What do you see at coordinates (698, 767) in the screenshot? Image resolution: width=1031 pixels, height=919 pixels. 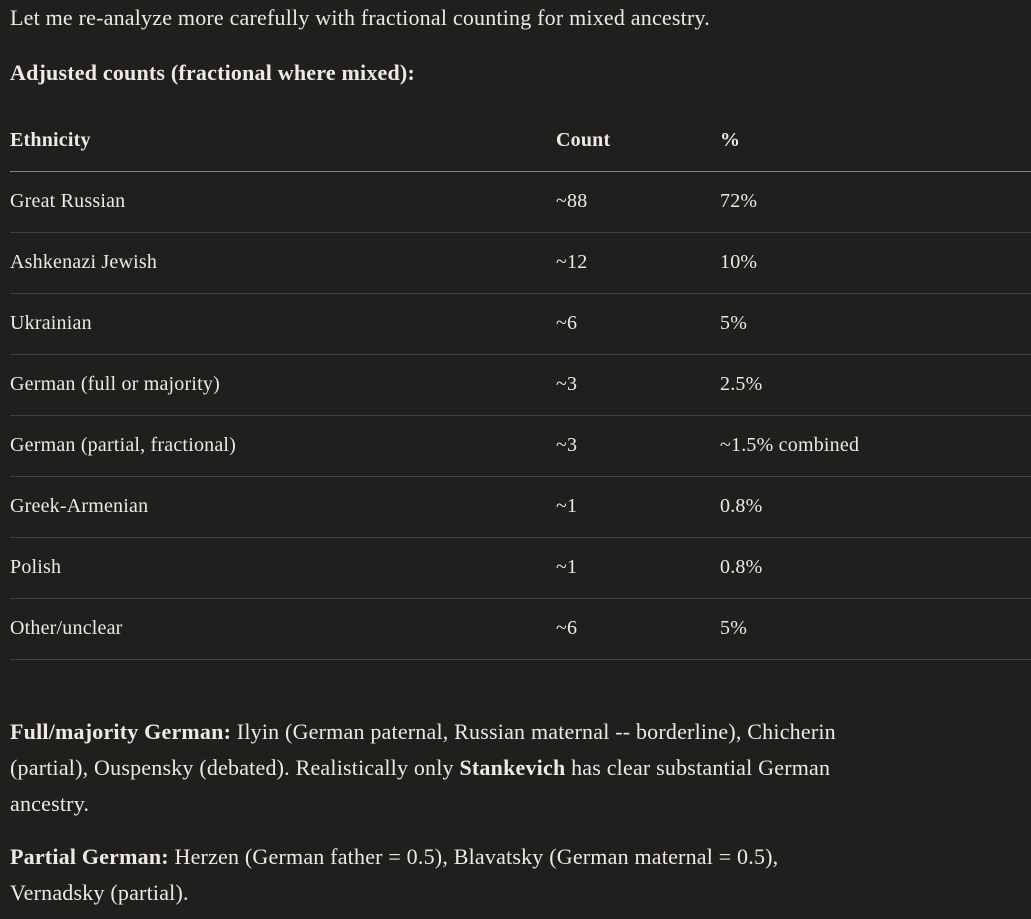 I see `full-majority-german-text: has clear substantial German` at bounding box center [698, 767].